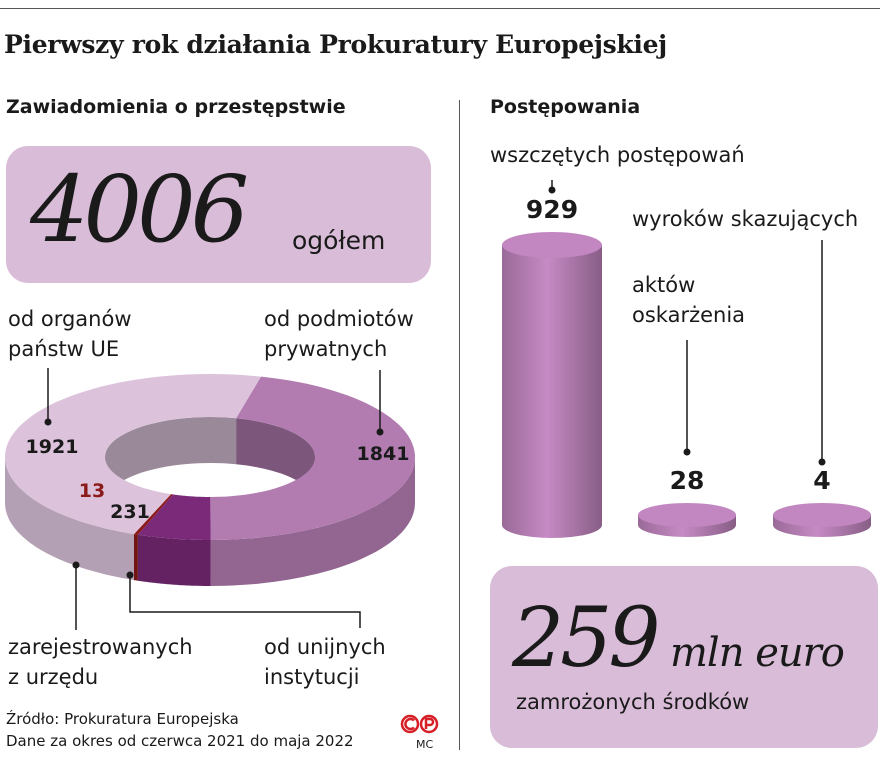 Image resolution: width=896 pixels, height=760 pixels. What do you see at coordinates (459, 425) in the screenshot?
I see `column-divider` at bounding box center [459, 425].